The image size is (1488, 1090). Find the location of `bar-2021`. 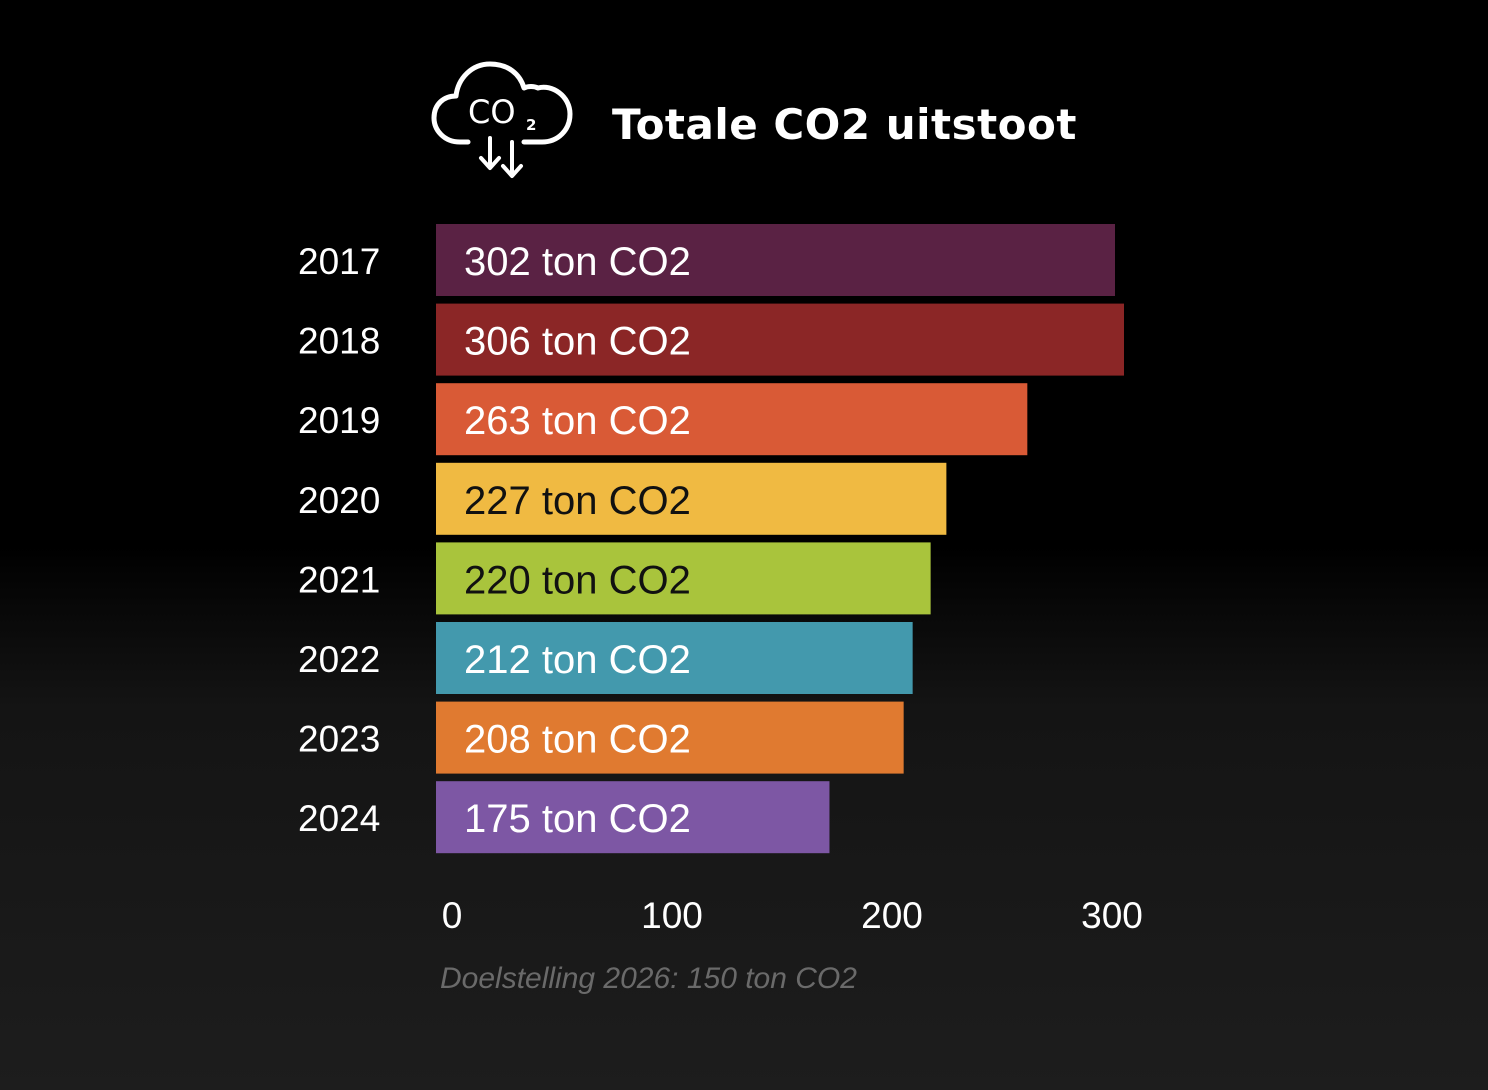

bar-2021 is located at coordinates (683, 578).